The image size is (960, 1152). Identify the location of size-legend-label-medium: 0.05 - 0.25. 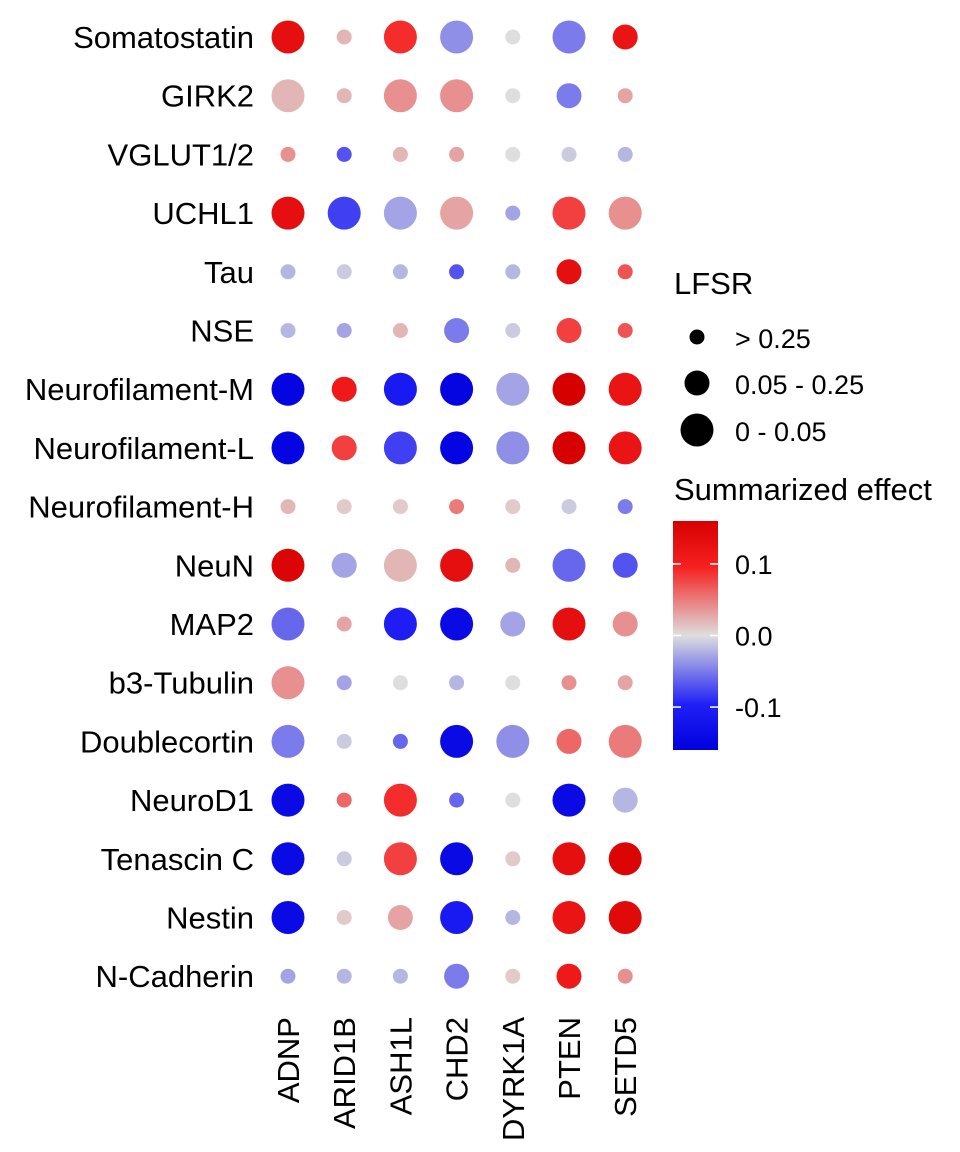
(799, 385).